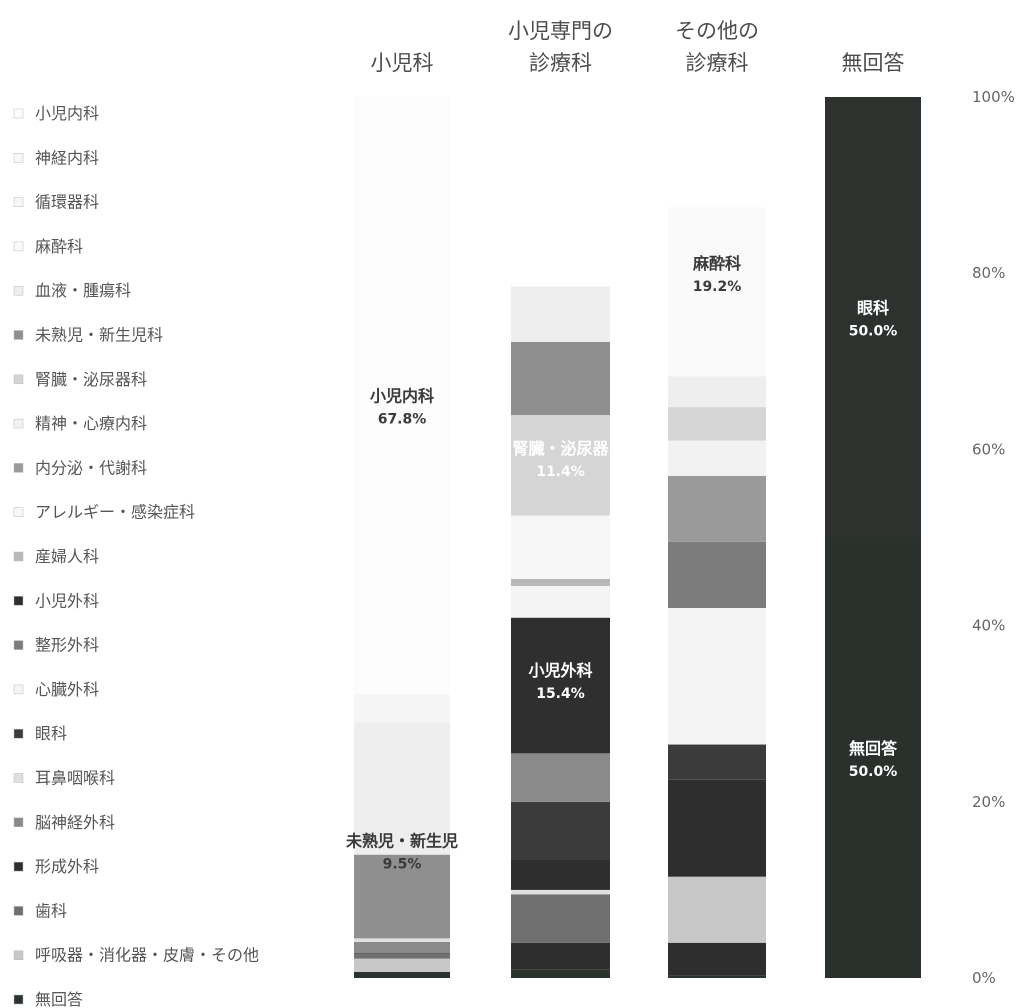 This screenshot has height=1008, width=1023. Describe the element at coordinates (560, 192) in the screenshot. I see `bar-segment-1-14-空白` at that location.